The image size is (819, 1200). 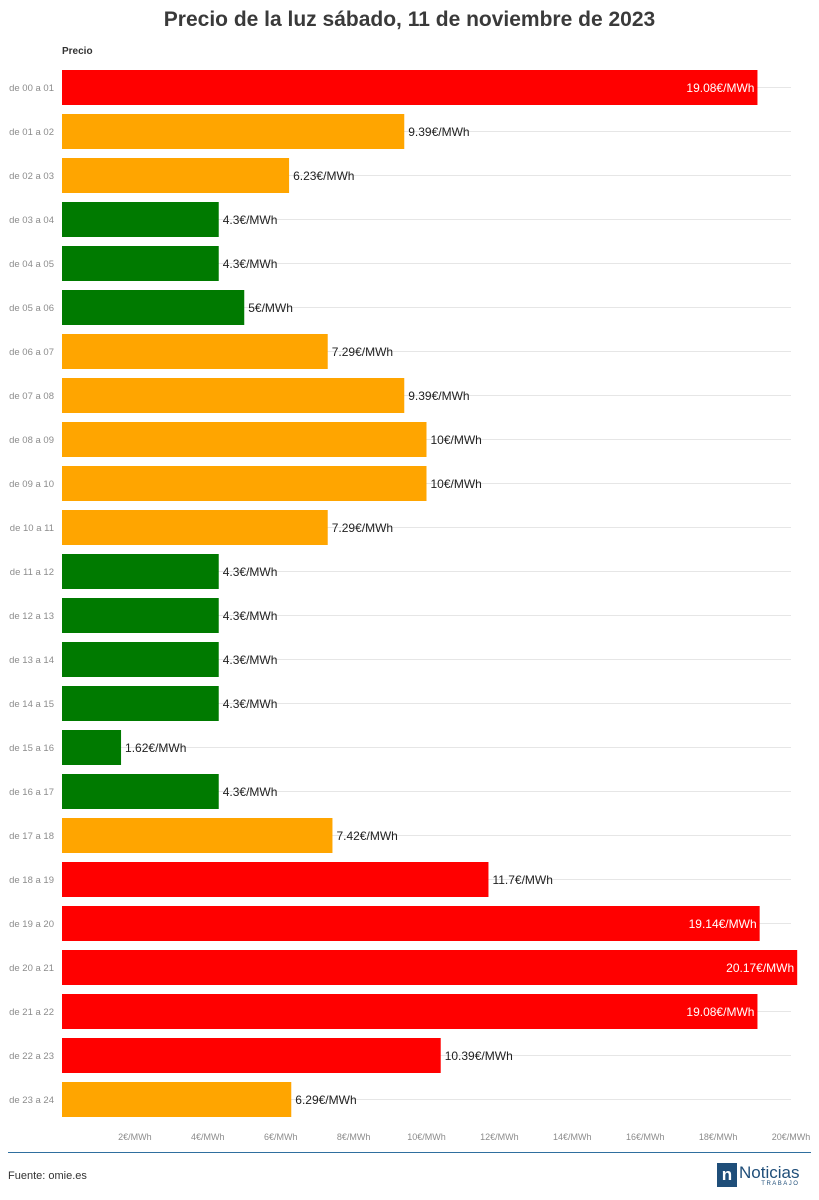 What do you see at coordinates (31, 792) in the screenshot?
I see `category-label: de 16 a 17` at bounding box center [31, 792].